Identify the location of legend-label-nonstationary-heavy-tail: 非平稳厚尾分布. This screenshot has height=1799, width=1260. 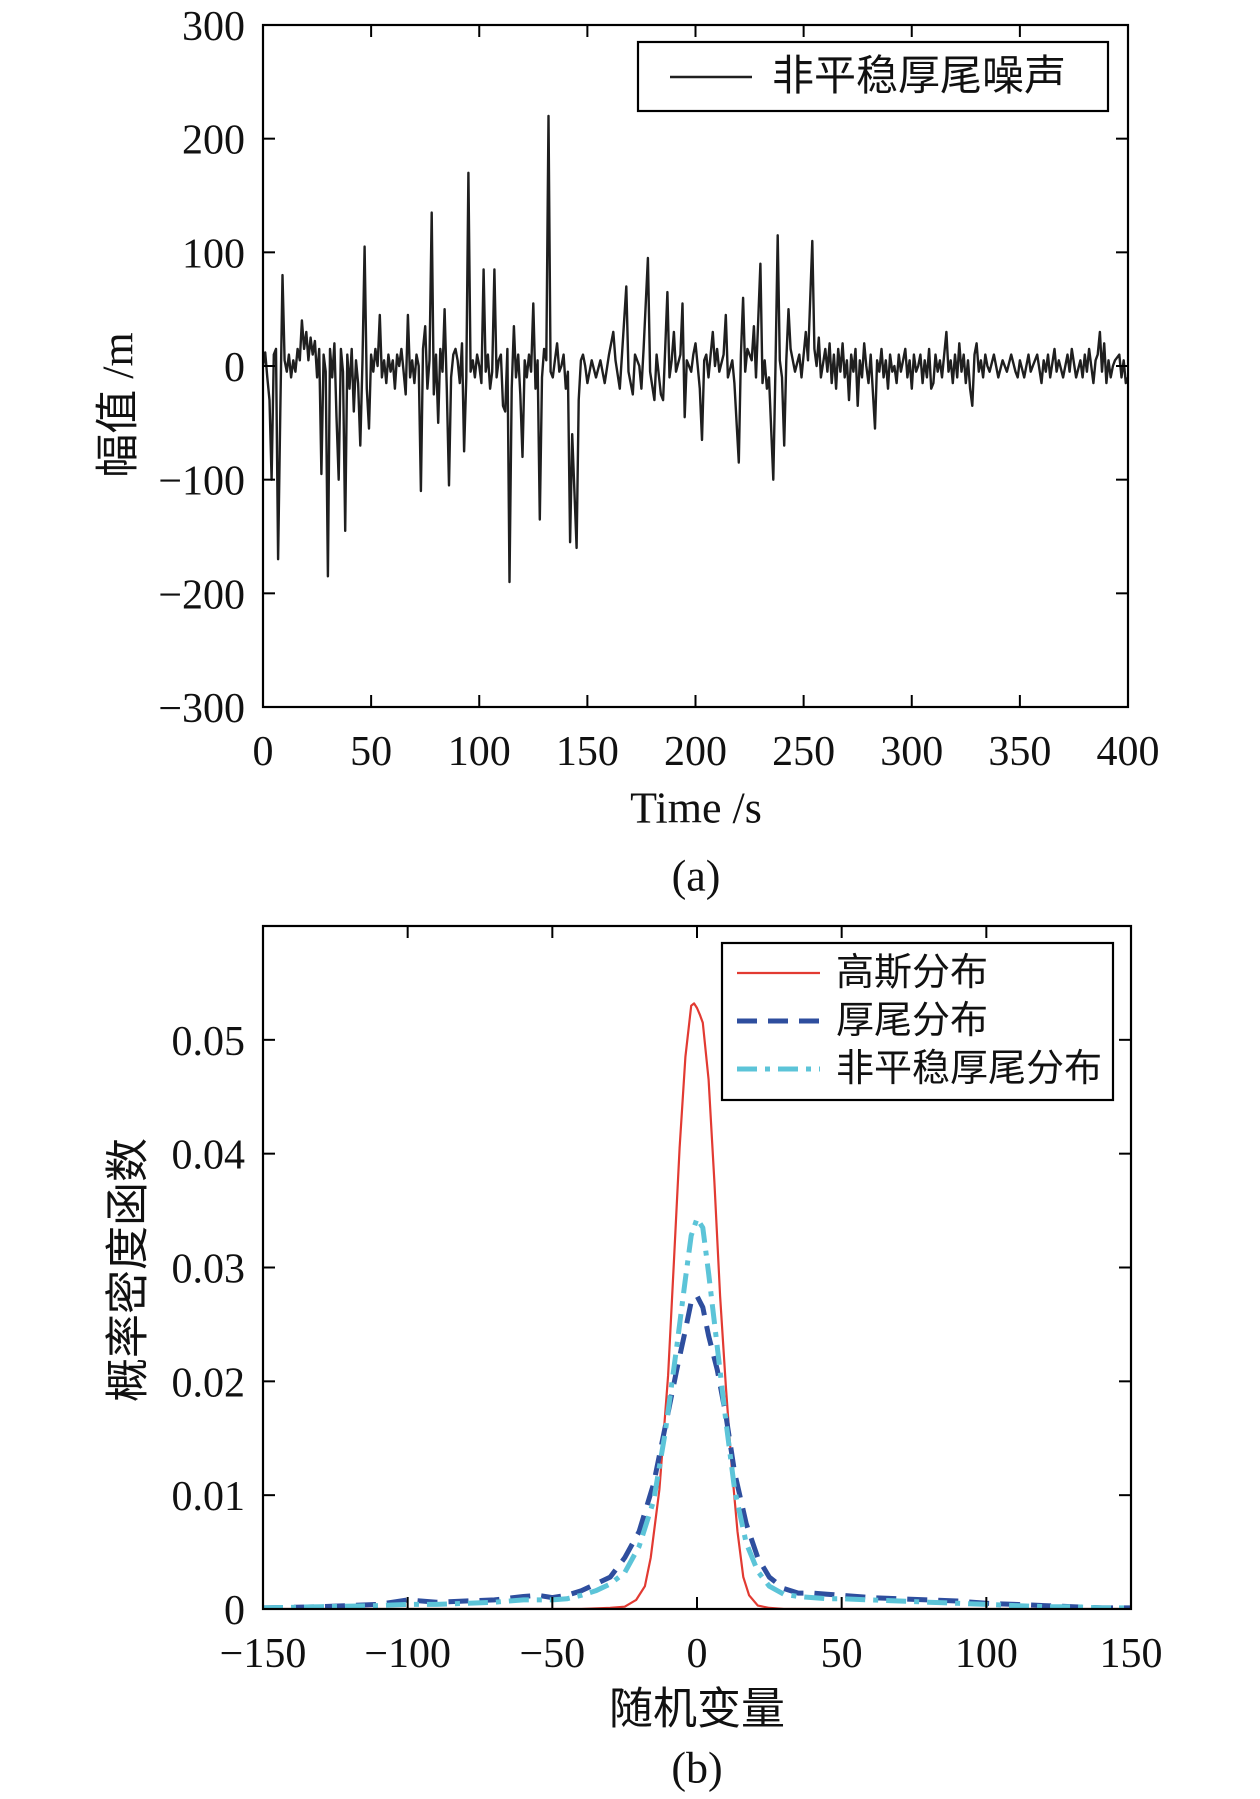
(969, 1069).